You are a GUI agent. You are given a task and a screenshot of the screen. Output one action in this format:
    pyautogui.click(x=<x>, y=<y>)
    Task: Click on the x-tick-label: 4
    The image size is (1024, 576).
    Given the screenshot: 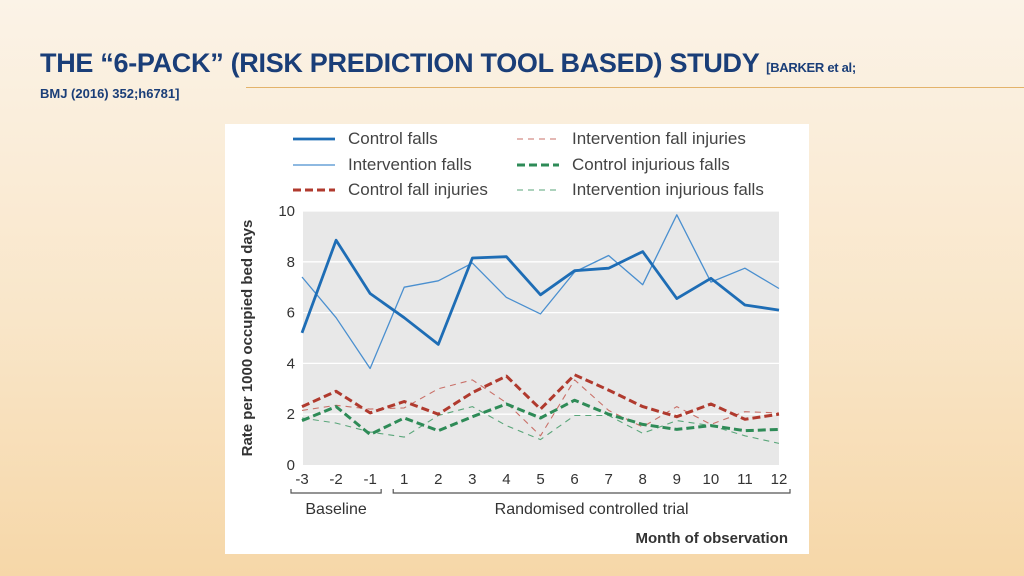 What is the action you would take?
    pyautogui.click(x=506, y=479)
    